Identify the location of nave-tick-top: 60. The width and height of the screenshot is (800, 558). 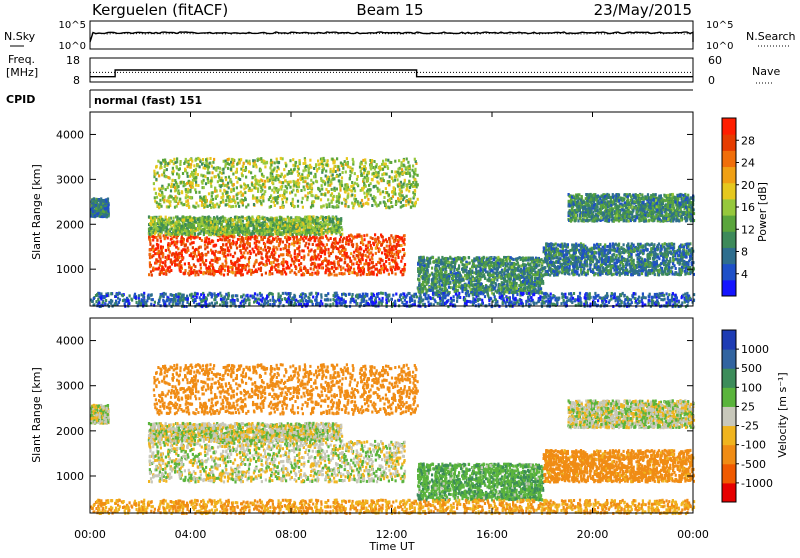
(715, 60).